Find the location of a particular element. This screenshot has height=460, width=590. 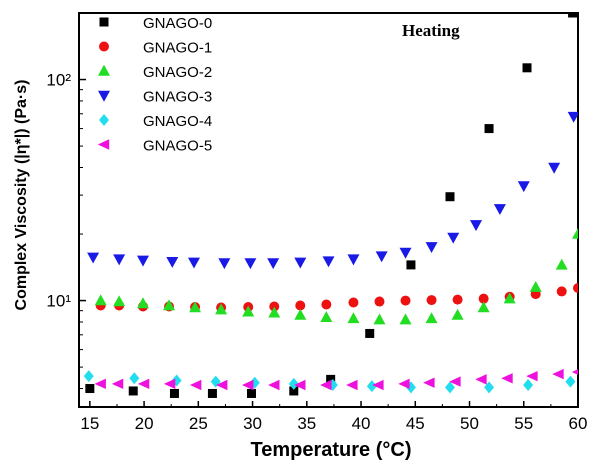

legend-label: GNAGO-4 is located at coordinates (177, 121).